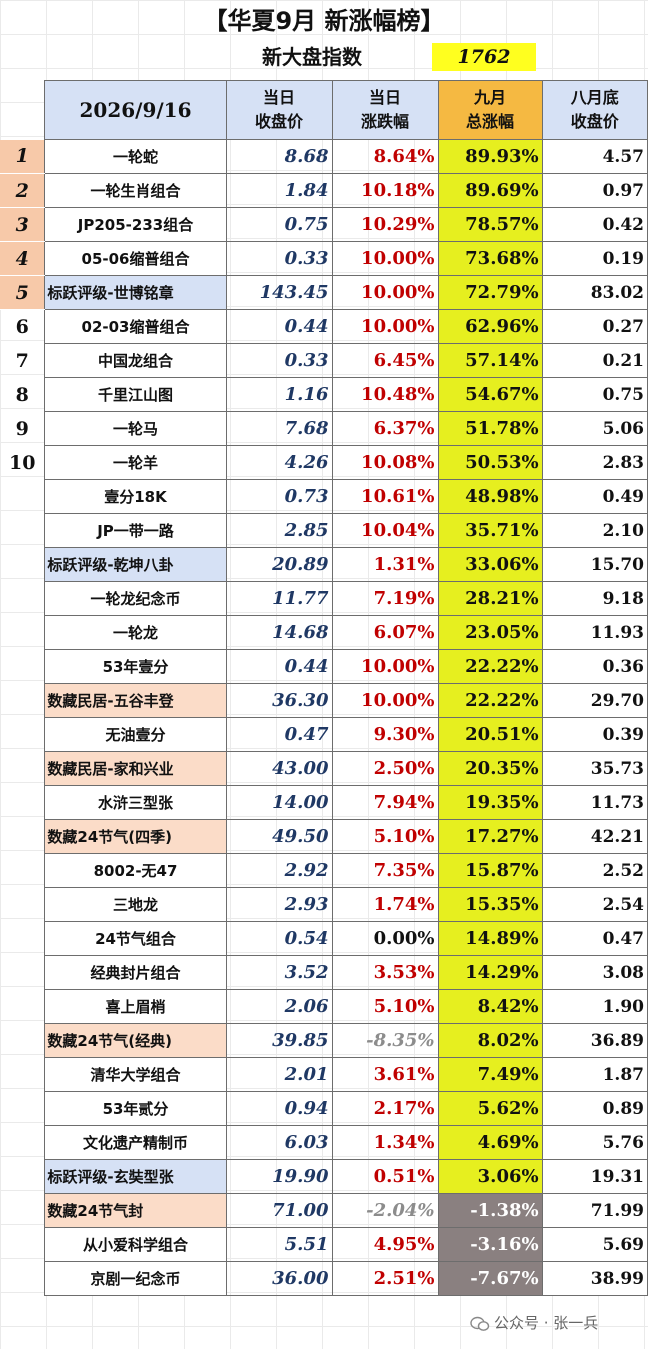  Describe the element at coordinates (324, 870) in the screenshot. I see `table-row: 8002-无47 2.92 7.35% 15.87% 2.52` at that location.